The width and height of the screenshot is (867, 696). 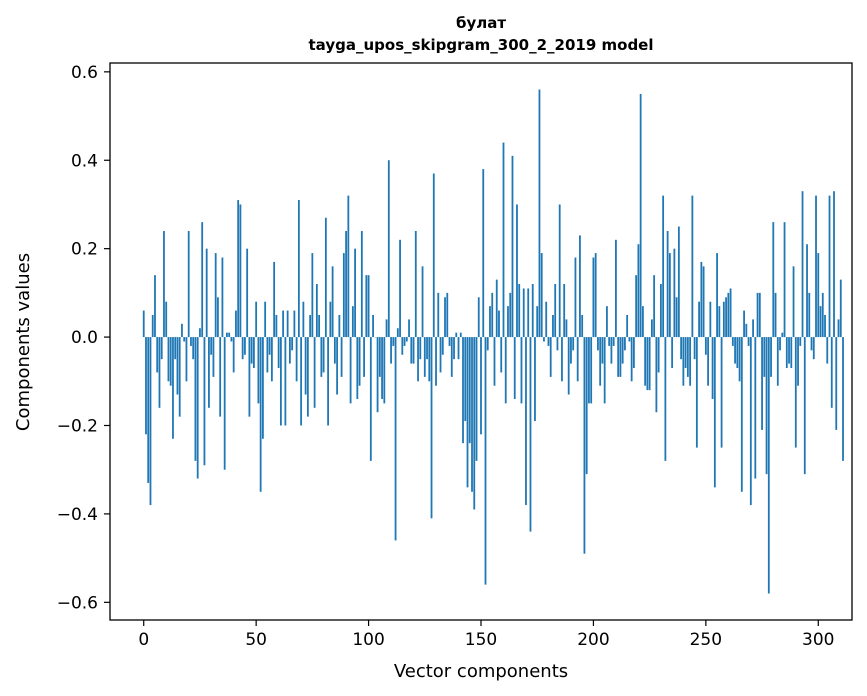 What do you see at coordinates (143, 640) in the screenshot?
I see `x-tick-label: 0` at bounding box center [143, 640].